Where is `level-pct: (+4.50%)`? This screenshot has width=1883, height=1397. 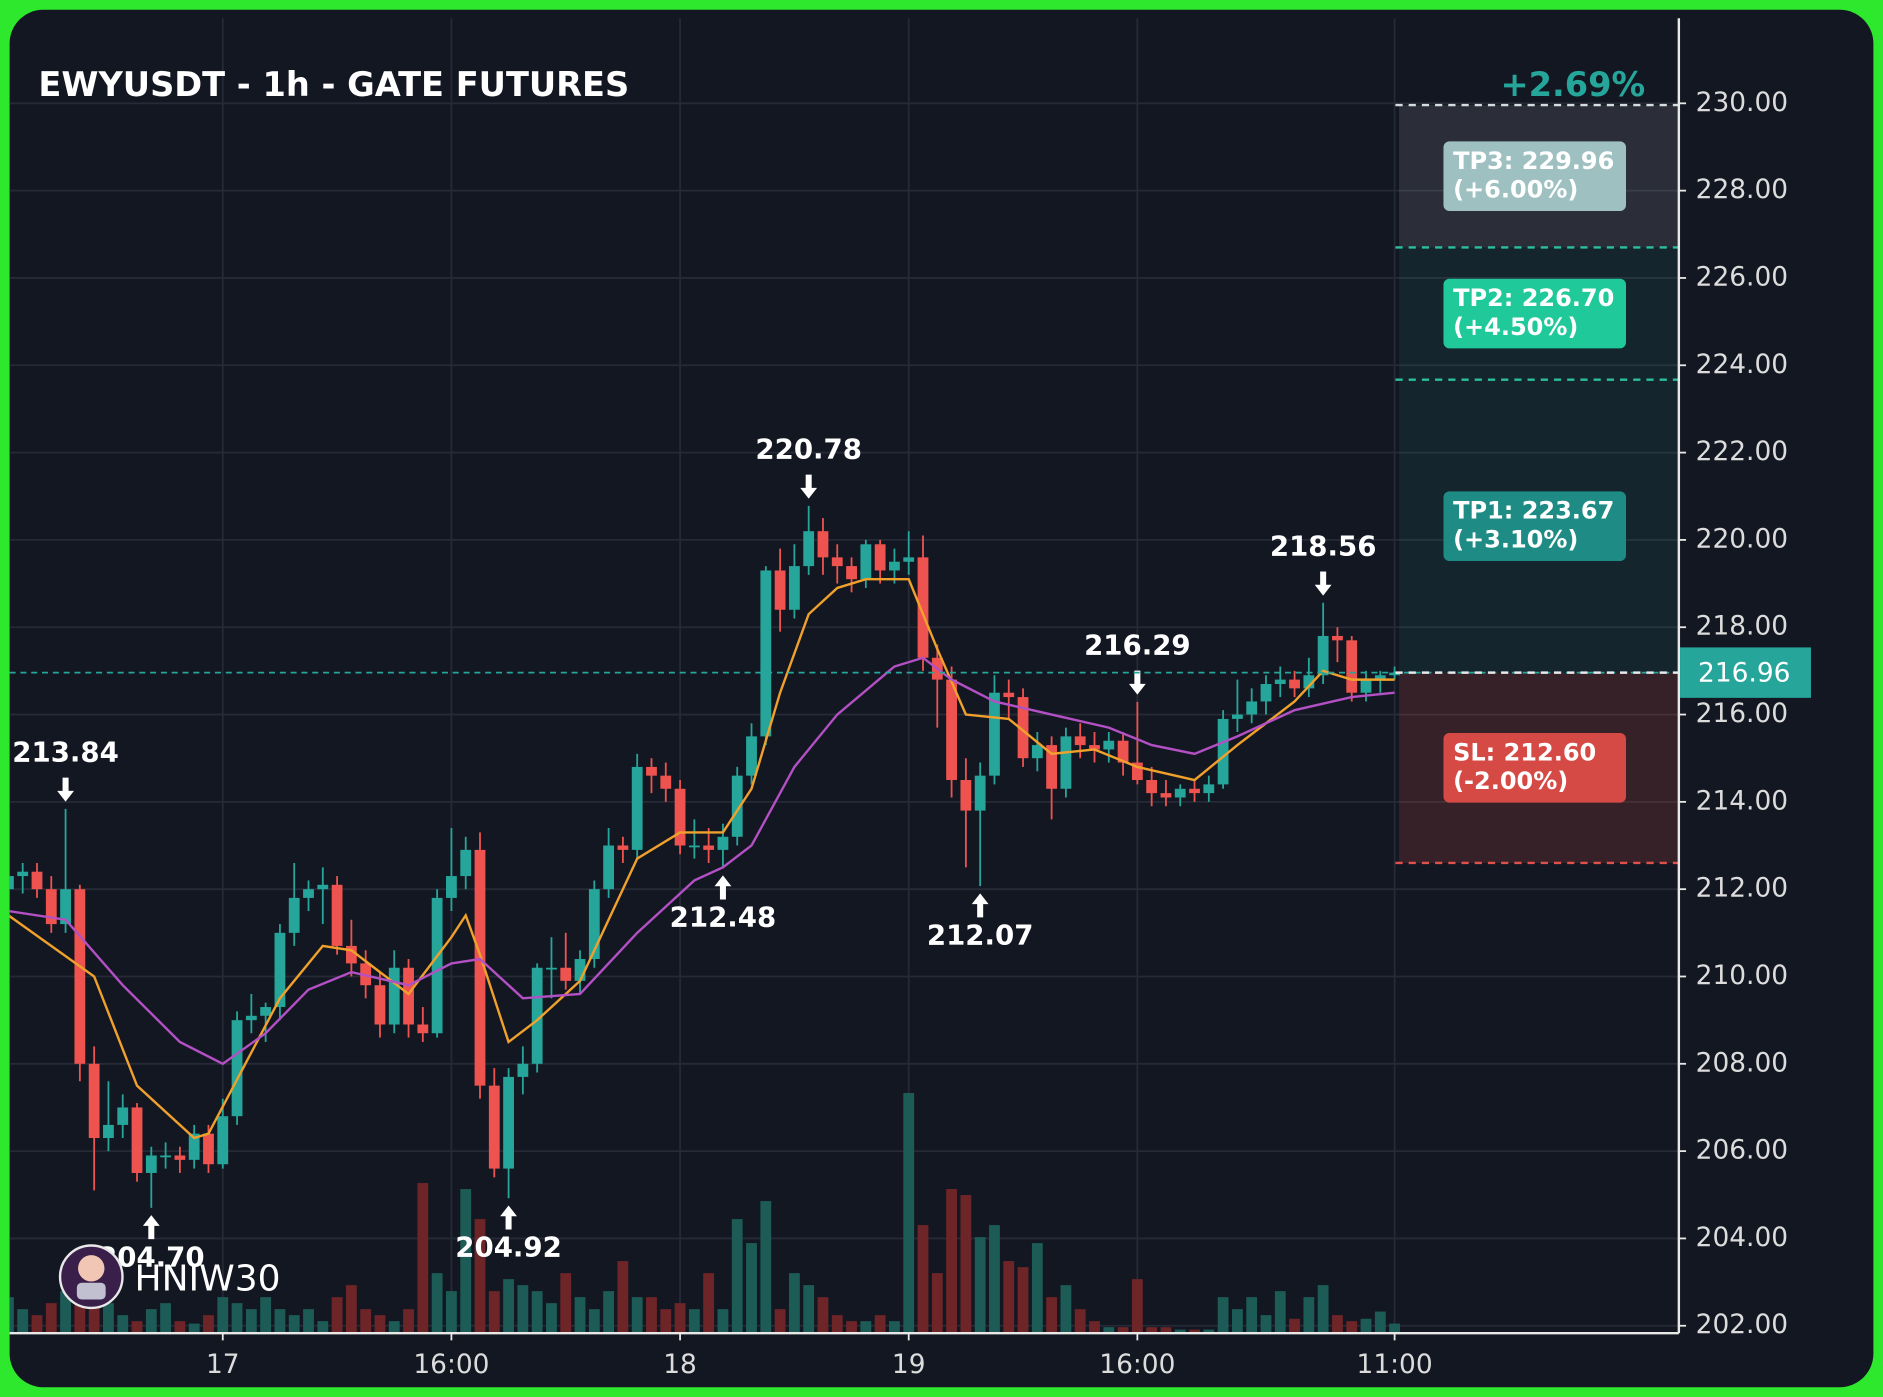
level-pct: (+4.50%) is located at coordinates (1515, 327).